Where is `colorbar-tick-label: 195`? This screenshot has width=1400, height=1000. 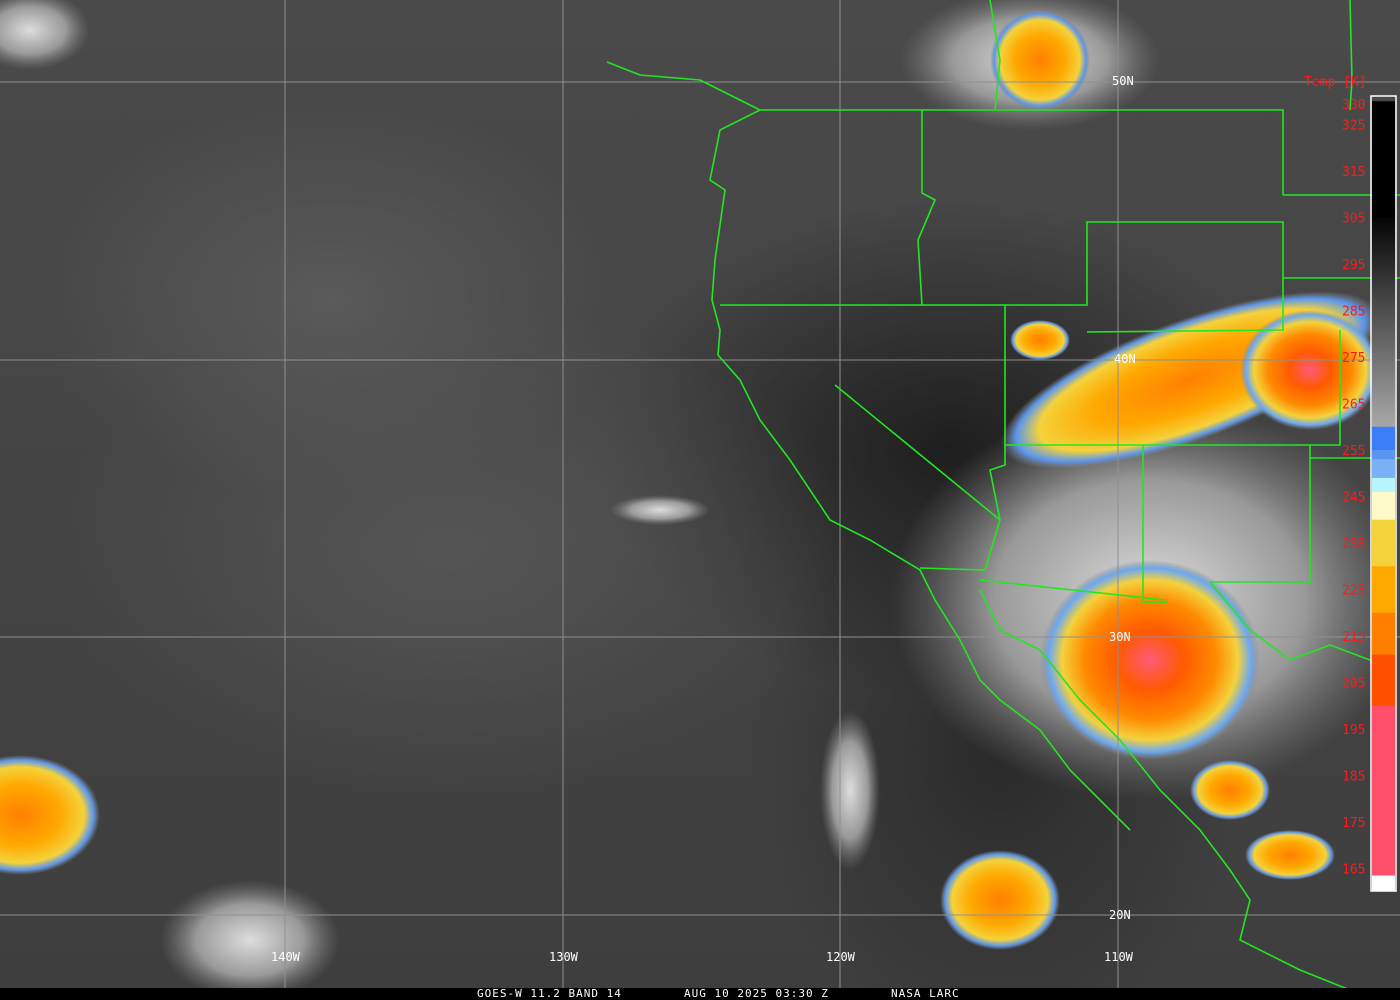 colorbar-tick-label: 195 is located at coordinates (1353, 730).